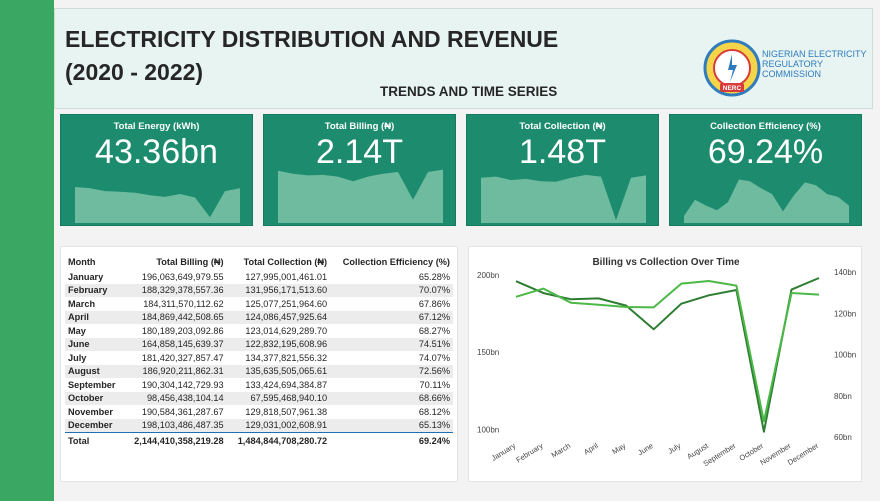 The height and width of the screenshot is (501, 880). Describe the element at coordinates (182, 330) in the screenshot. I see `cell-billing: 180,189,203,092.86` at that location.